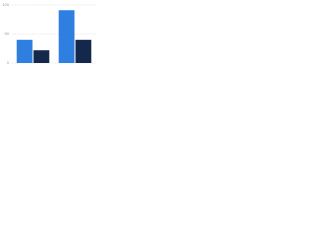 The image size is (320, 240). Describe the element at coordinates (7, 33) in the screenshot. I see `y-tick-label: 50` at that location.